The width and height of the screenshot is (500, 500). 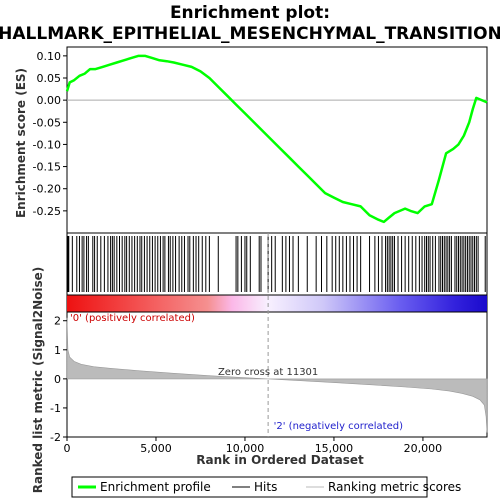 What do you see at coordinates (57, 321) in the screenshot?
I see `ranked-y-tick-label: 2` at bounding box center [57, 321].